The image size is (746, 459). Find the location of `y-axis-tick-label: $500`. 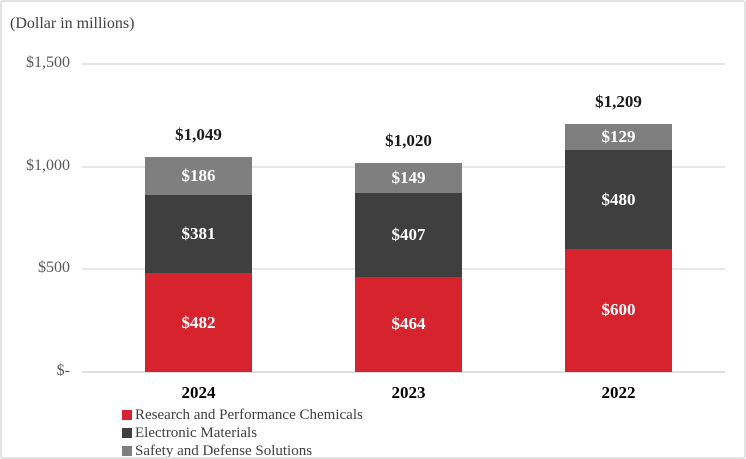

y-axis-tick-label: $500 is located at coordinates (54, 268).